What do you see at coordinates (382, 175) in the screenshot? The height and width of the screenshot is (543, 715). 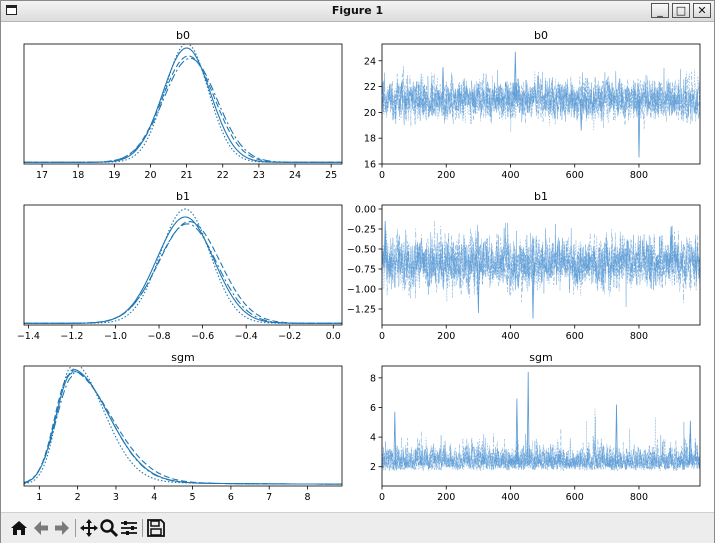 I see `b0-trace-xtick-label: 0` at bounding box center [382, 175].